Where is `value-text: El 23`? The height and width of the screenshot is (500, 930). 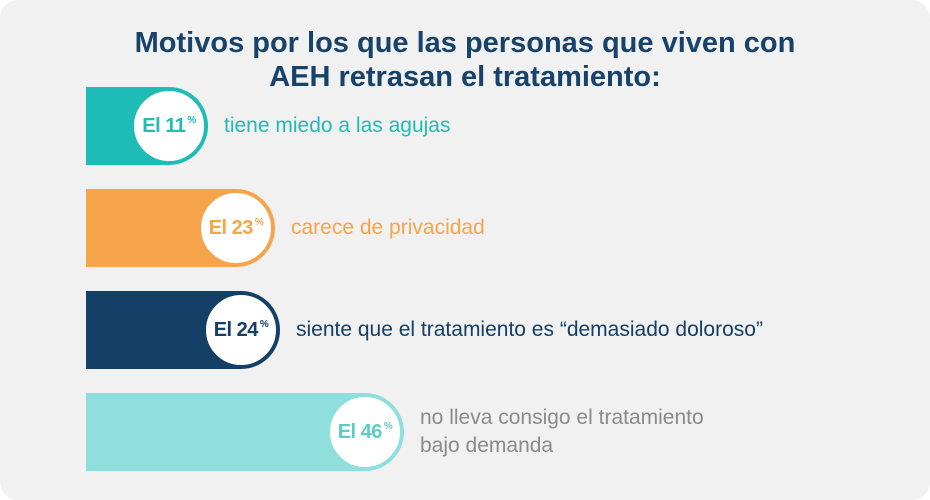 value-text: El 23 is located at coordinates (231, 227).